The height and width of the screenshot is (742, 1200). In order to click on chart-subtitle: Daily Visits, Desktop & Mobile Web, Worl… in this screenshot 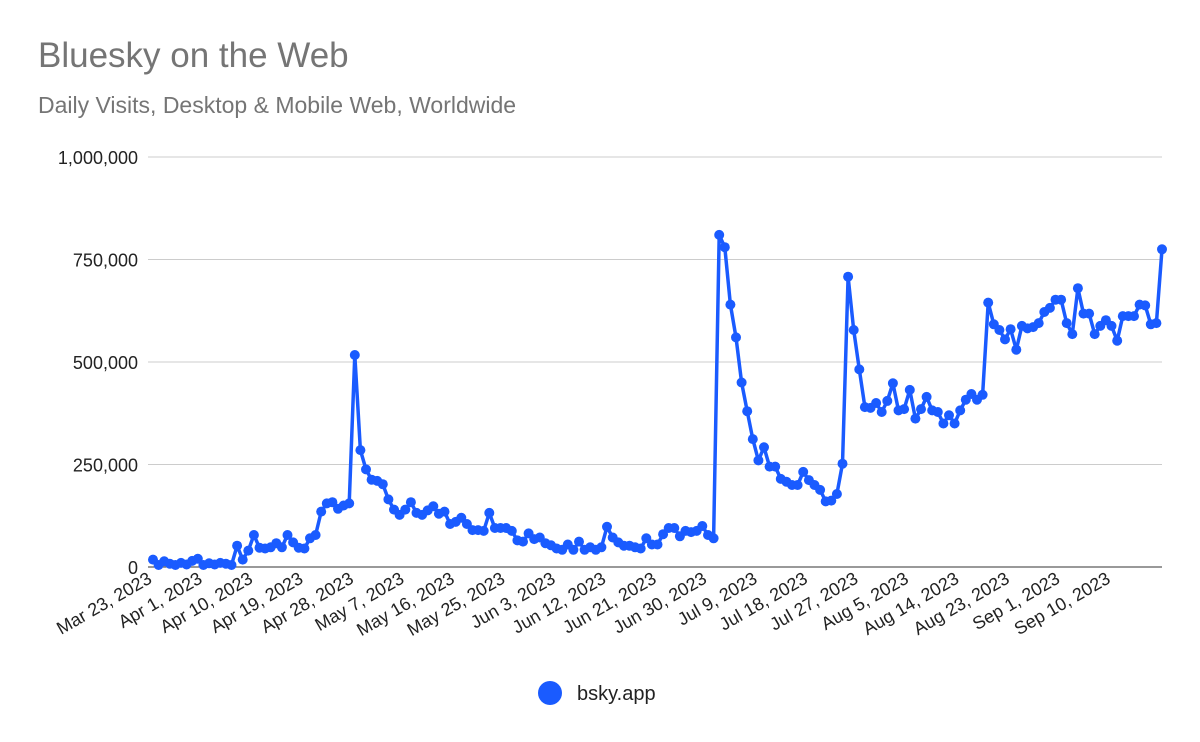, I will do `click(277, 105)`.